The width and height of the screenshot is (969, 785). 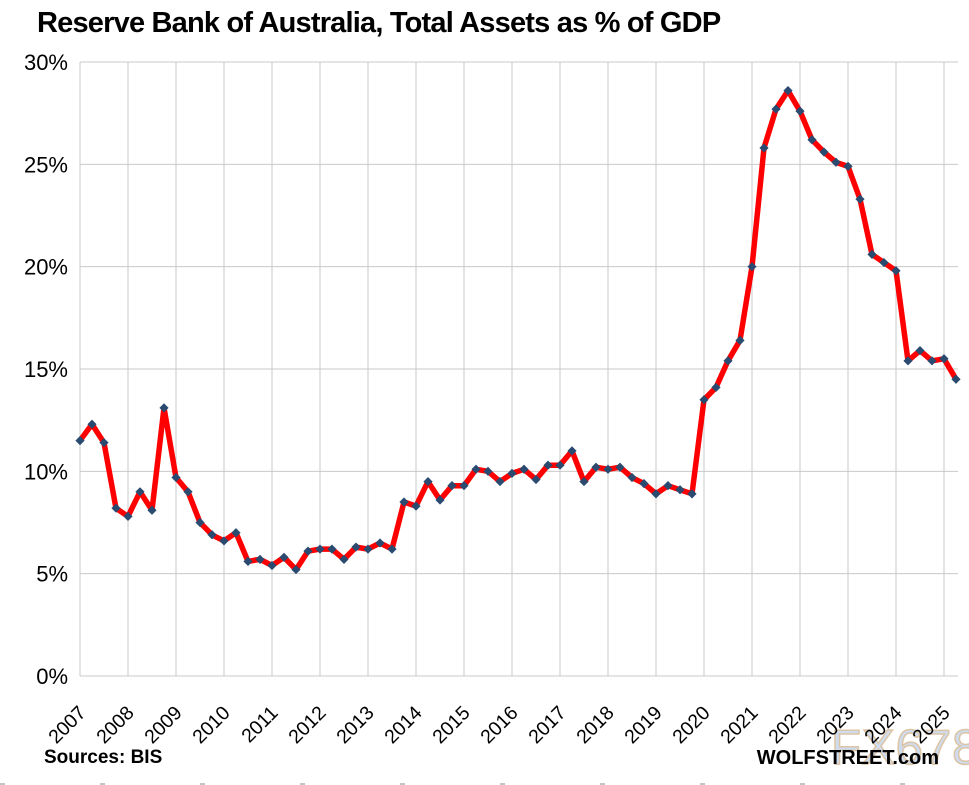 I want to click on y-axis-tick-label: 25%, so click(x=46, y=164).